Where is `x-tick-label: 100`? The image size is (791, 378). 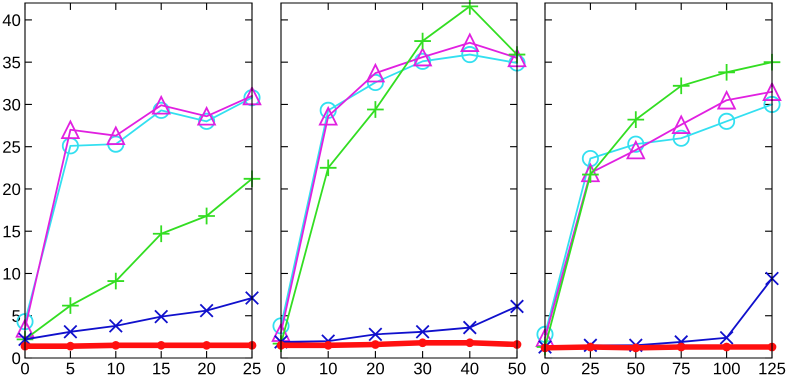 x-tick-label: 100 is located at coordinates (727, 368).